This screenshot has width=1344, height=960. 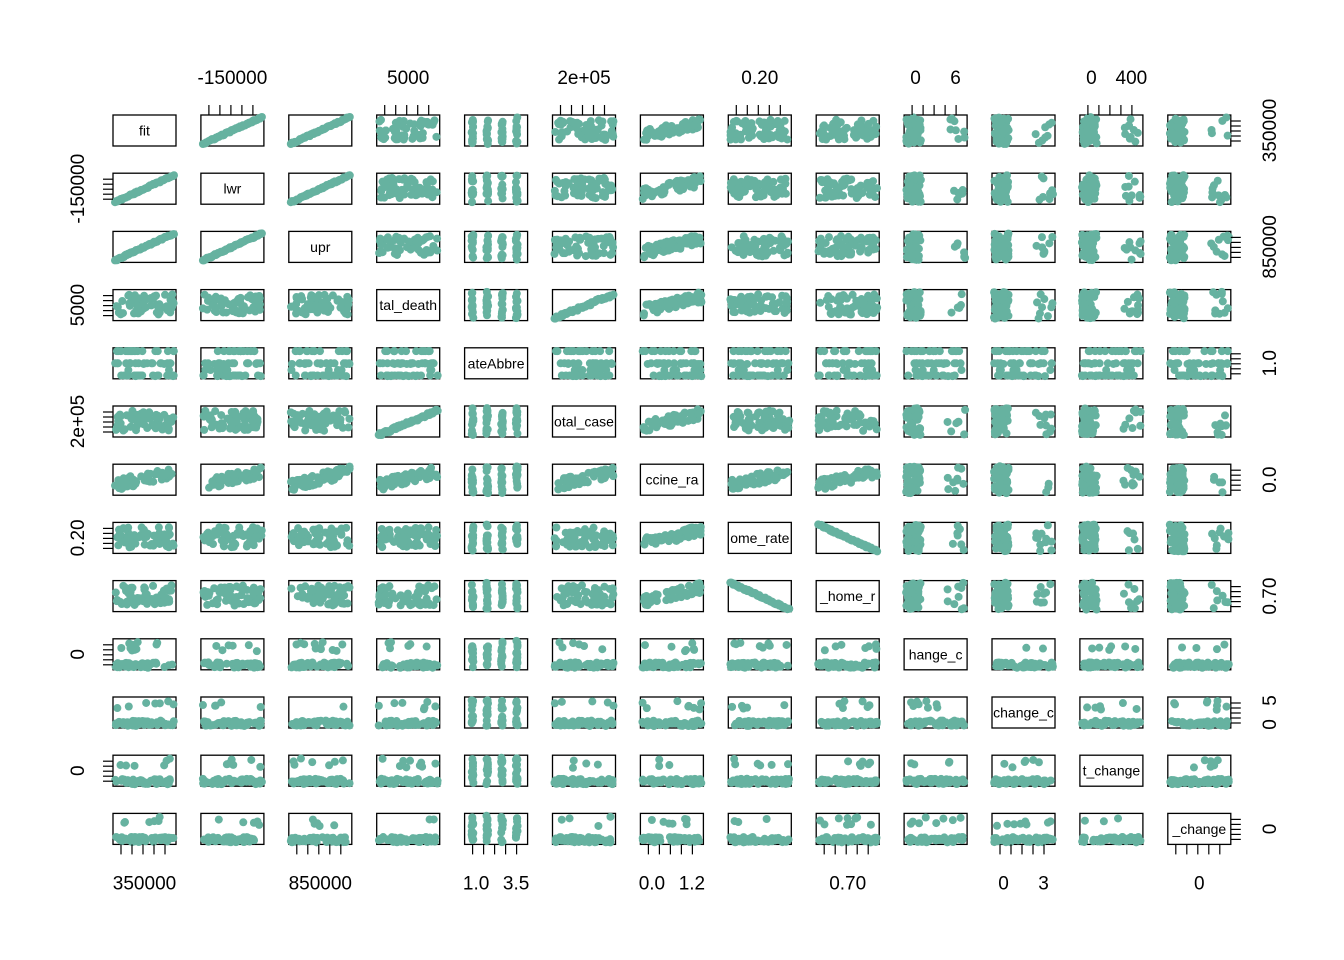 I want to click on panel-vaccine_rate-vs-not_home_rate, so click(x=847, y=479).